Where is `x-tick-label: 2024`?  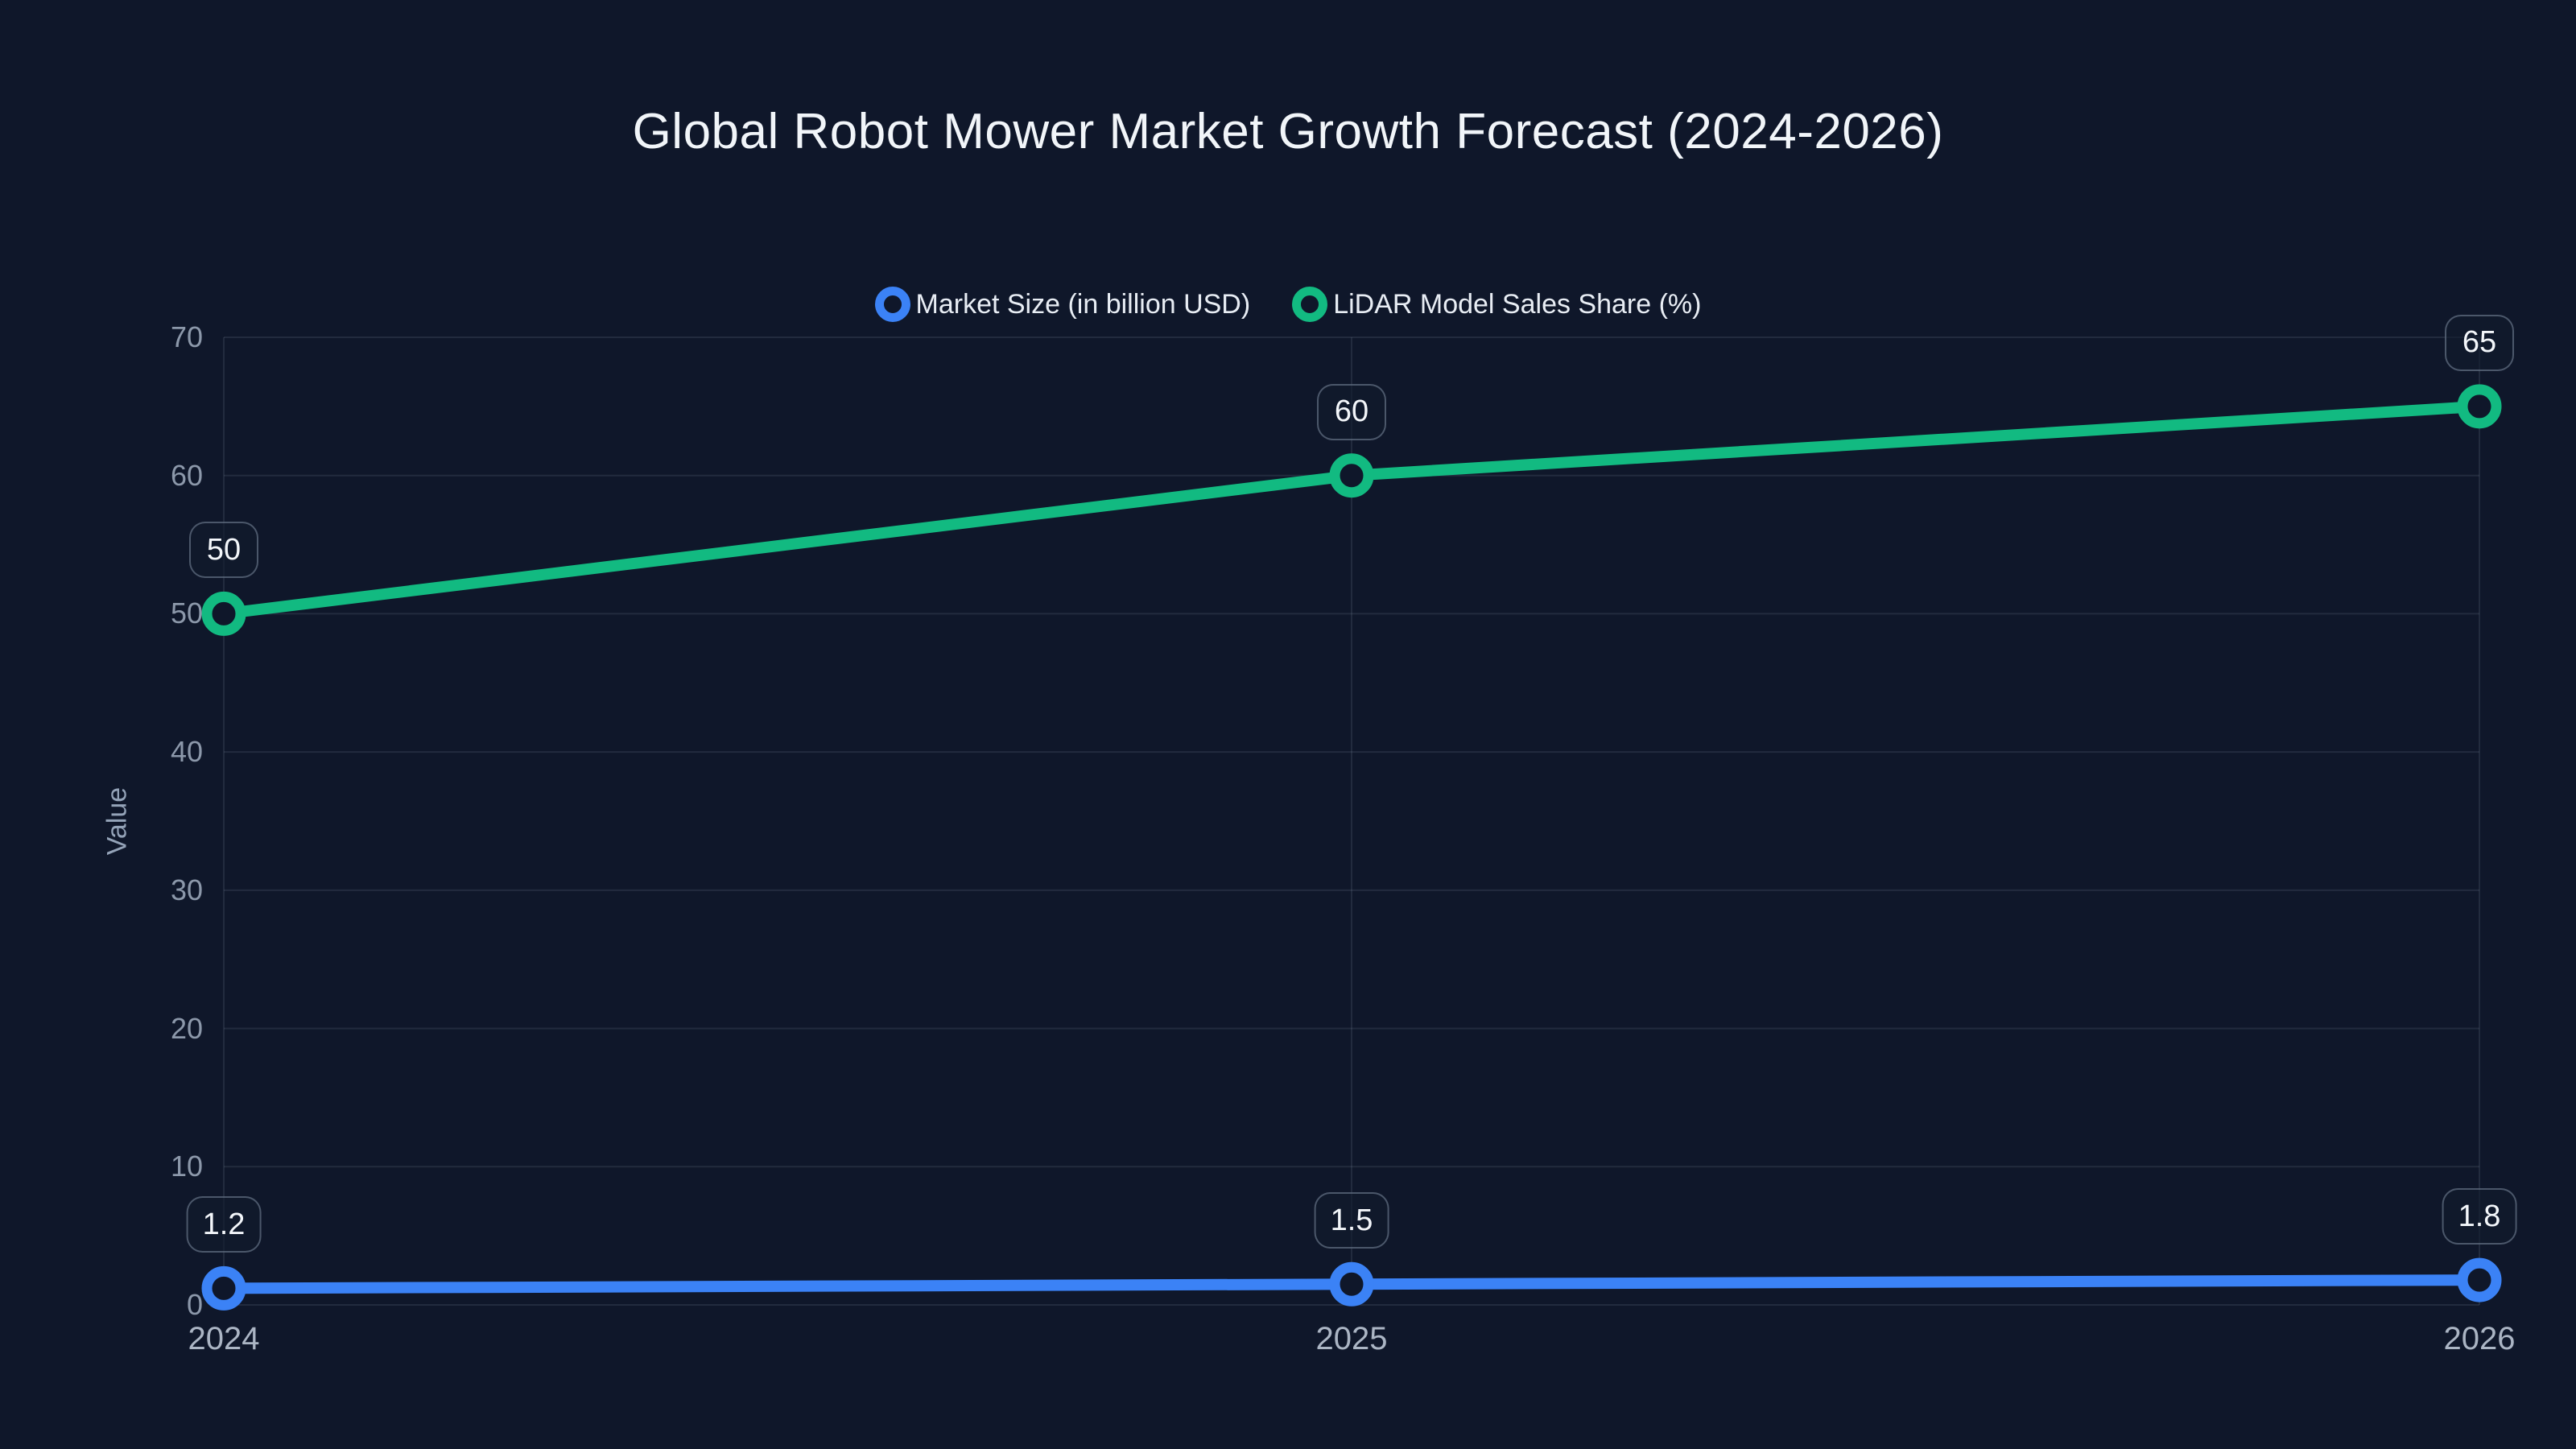 x-tick-label: 2024 is located at coordinates (224, 1338).